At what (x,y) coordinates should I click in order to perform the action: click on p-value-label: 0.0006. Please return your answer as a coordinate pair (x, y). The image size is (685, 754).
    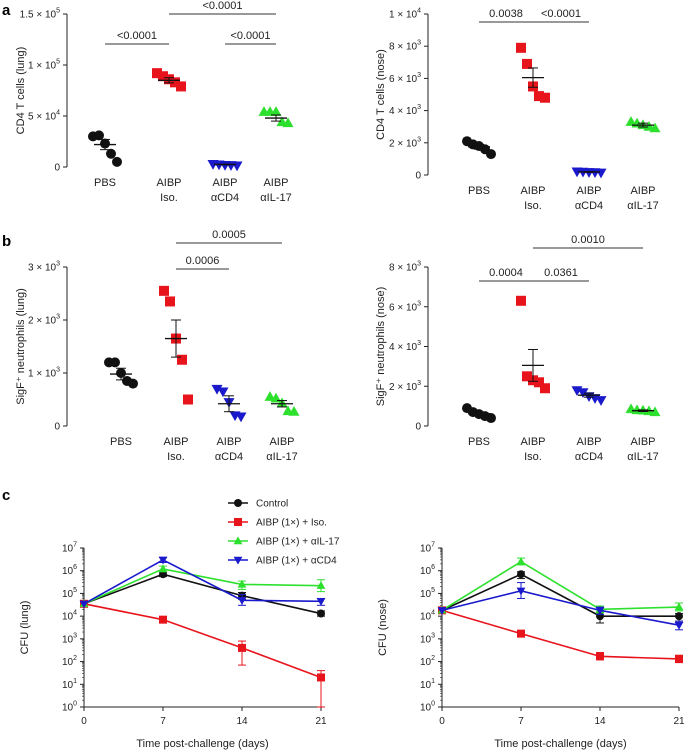
    Looking at the image, I should click on (203, 261).